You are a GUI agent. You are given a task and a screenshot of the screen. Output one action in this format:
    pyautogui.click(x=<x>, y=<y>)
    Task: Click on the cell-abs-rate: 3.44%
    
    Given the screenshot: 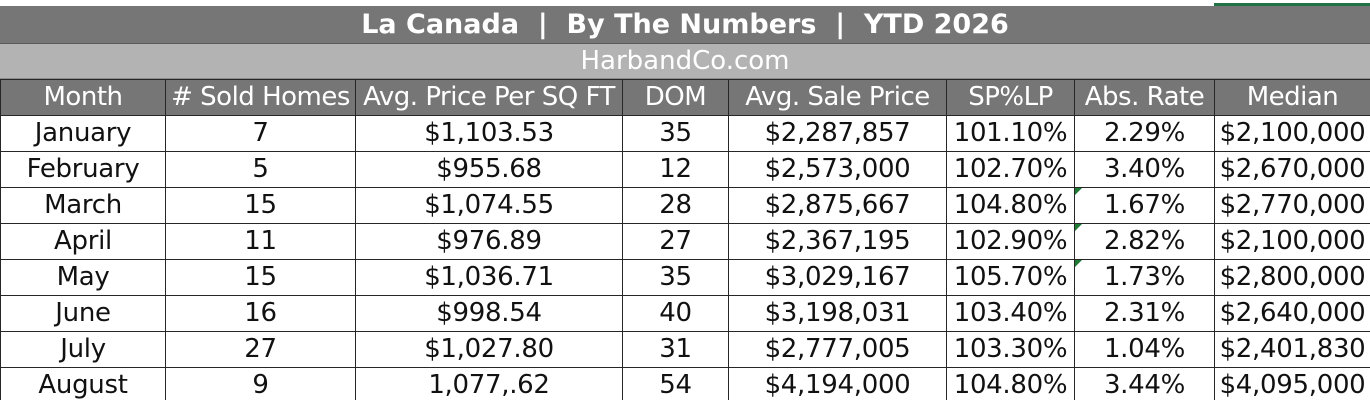 What is the action you would take?
    pyautogui.click(x=1144, y=383)
    